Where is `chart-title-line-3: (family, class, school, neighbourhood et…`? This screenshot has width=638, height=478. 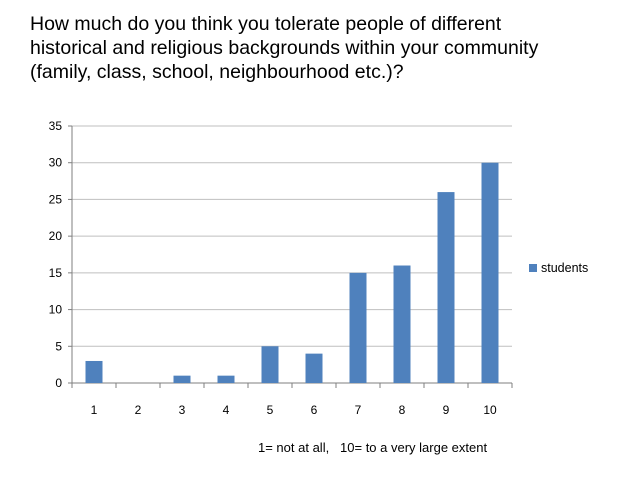 chart-title-line-3: (family, class, school, neighbourhood et… is located at coordinates (217, 72).